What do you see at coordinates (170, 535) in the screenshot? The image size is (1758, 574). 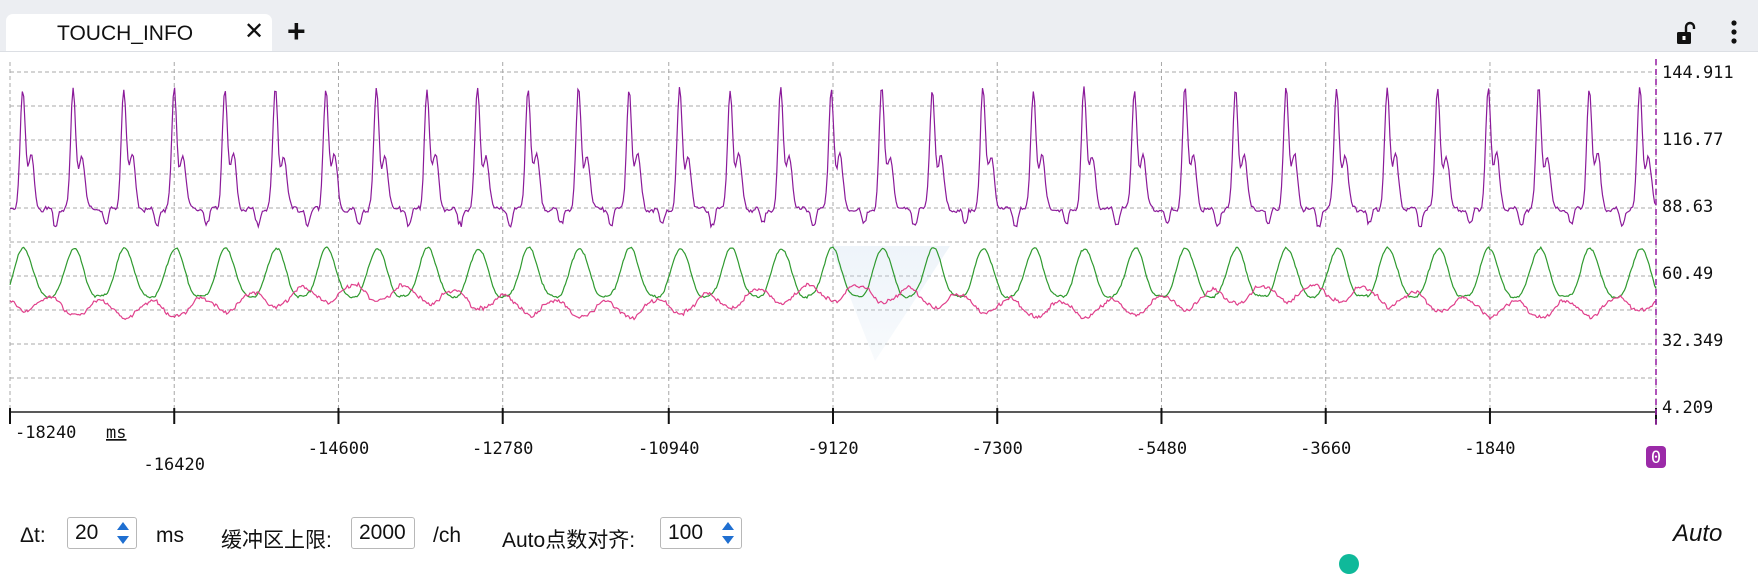 I see `dt-unit: ms` at bounding box center [170, 535].